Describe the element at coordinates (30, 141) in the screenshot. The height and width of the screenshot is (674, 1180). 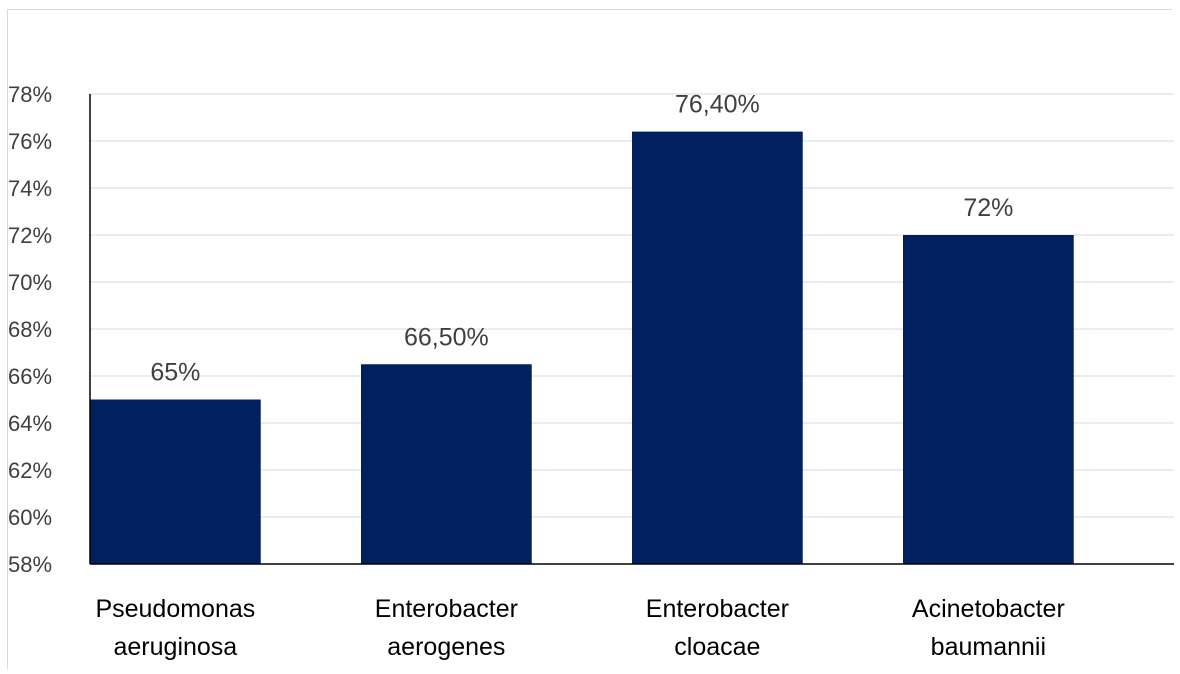
I see `y-tick-label: 76%` at that location.